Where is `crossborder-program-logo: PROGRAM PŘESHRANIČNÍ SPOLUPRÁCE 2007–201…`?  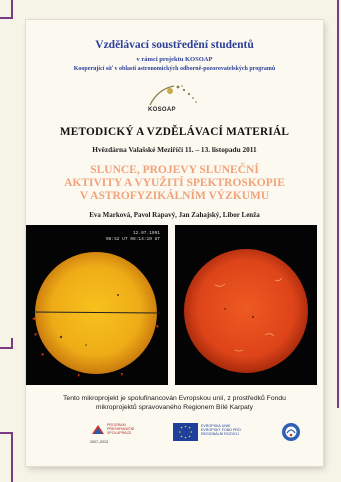
crossborder-program-logo: PROGRAM PŘESHRANIČNÍ SPOLUPRÁCE 2007–201… is located at coordinates (112, 434).